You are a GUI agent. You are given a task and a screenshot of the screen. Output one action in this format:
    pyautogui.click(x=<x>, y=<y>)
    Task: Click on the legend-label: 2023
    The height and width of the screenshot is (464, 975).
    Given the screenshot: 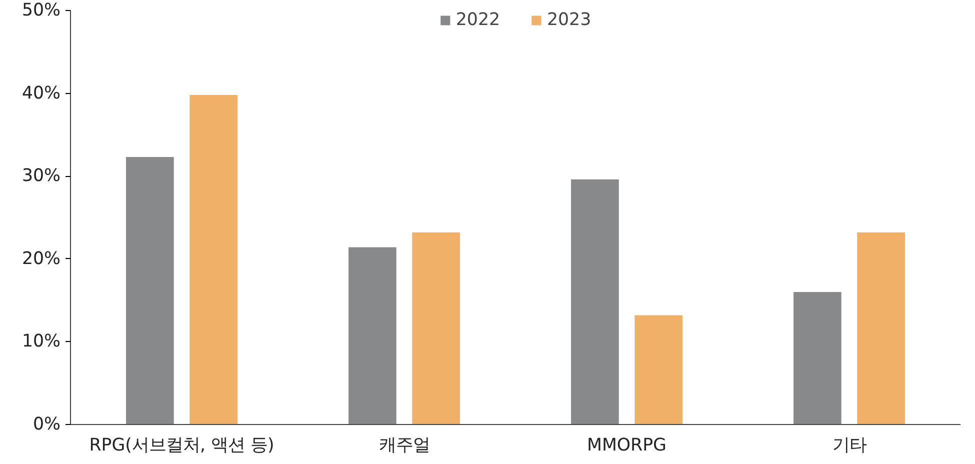 What is the action you would take?
    pyautogui.click(x=569, y=20)
    